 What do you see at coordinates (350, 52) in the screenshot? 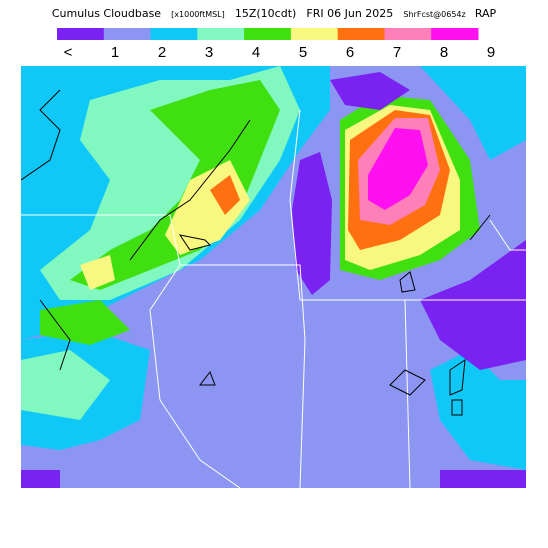
I see `legend-label: 6` at bounding box center [350, 52].